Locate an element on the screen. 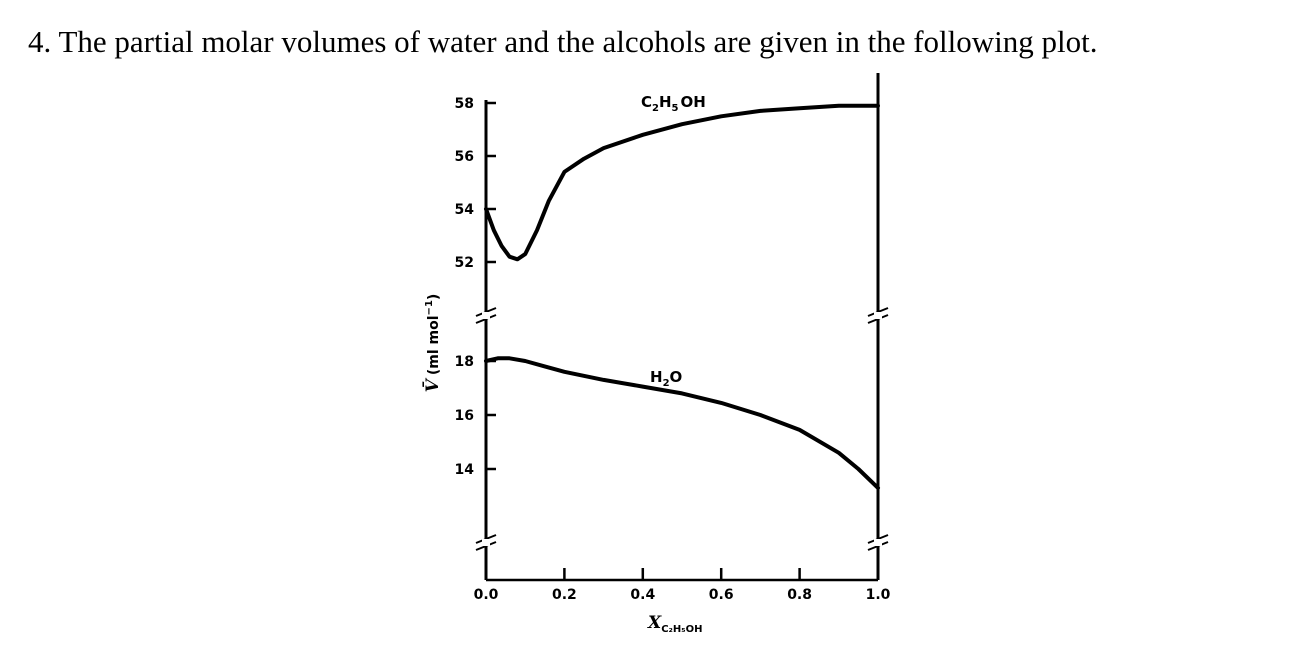 Image resolution: width=1296 pixels, height=656 pixels. y-tick-label-lower-16: 16 is located at coordinates (464, 416).